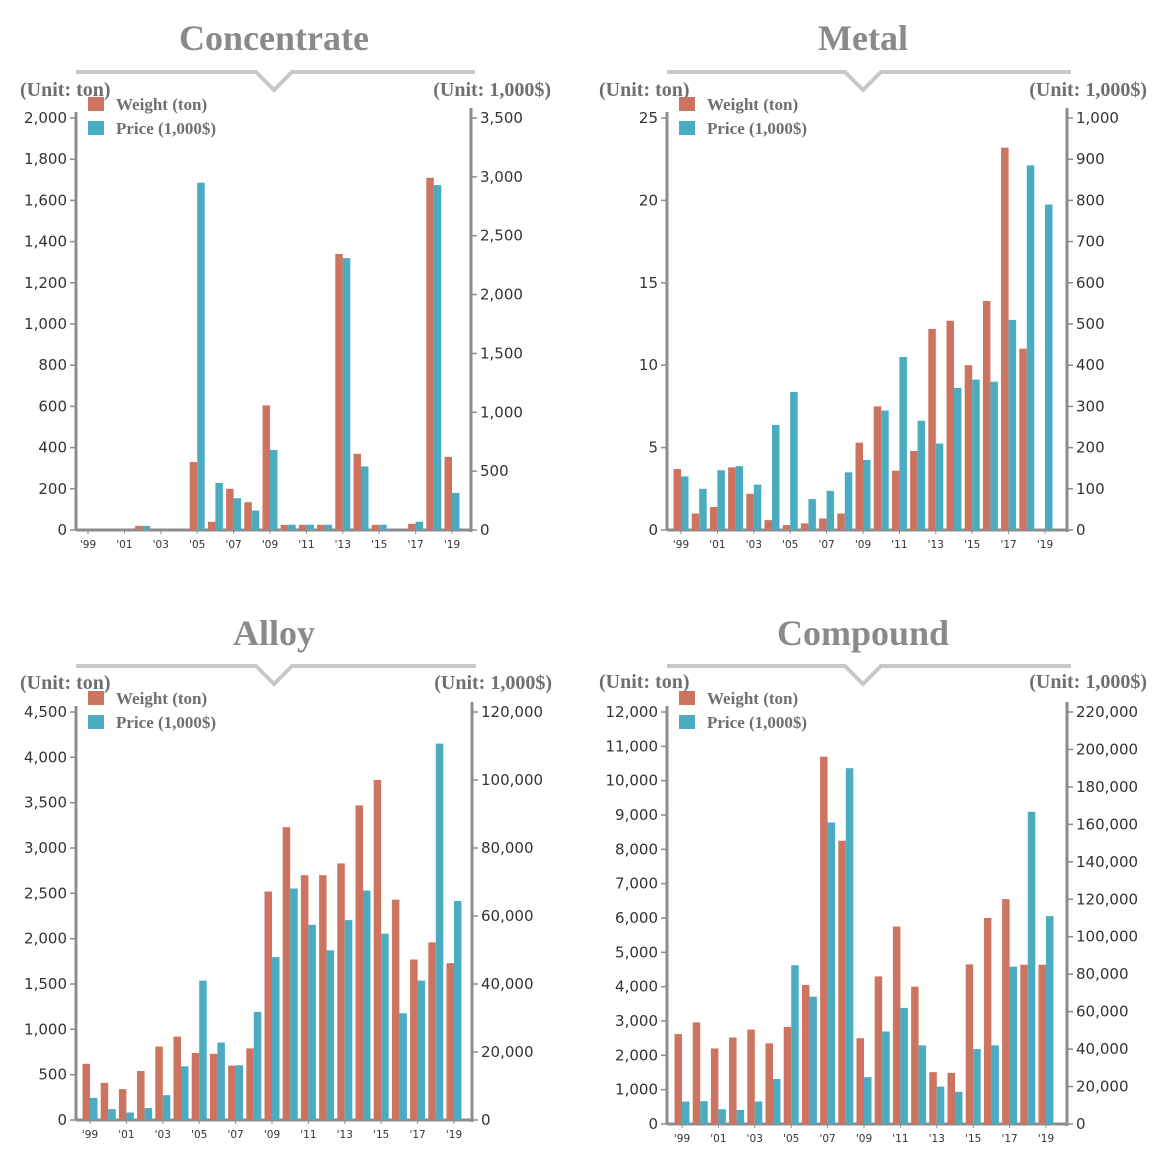 Image resolution: width=1158 pixels, height=1172 pixels. I want to click on left-tick-label: 10, so click(648, 365).